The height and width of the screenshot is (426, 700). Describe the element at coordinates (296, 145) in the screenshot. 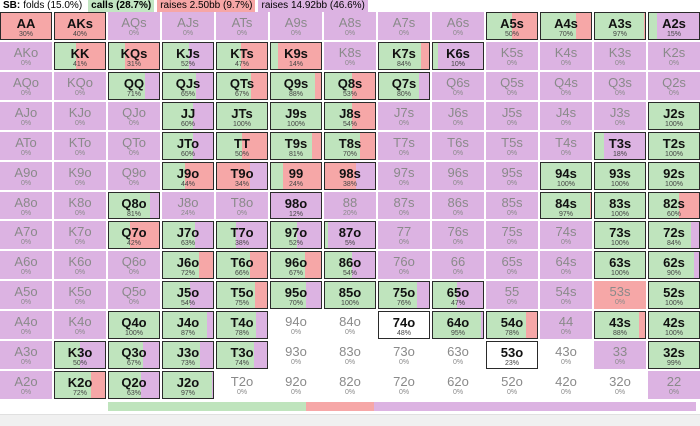

I see `hand-cell: T9s 81%` at that location.